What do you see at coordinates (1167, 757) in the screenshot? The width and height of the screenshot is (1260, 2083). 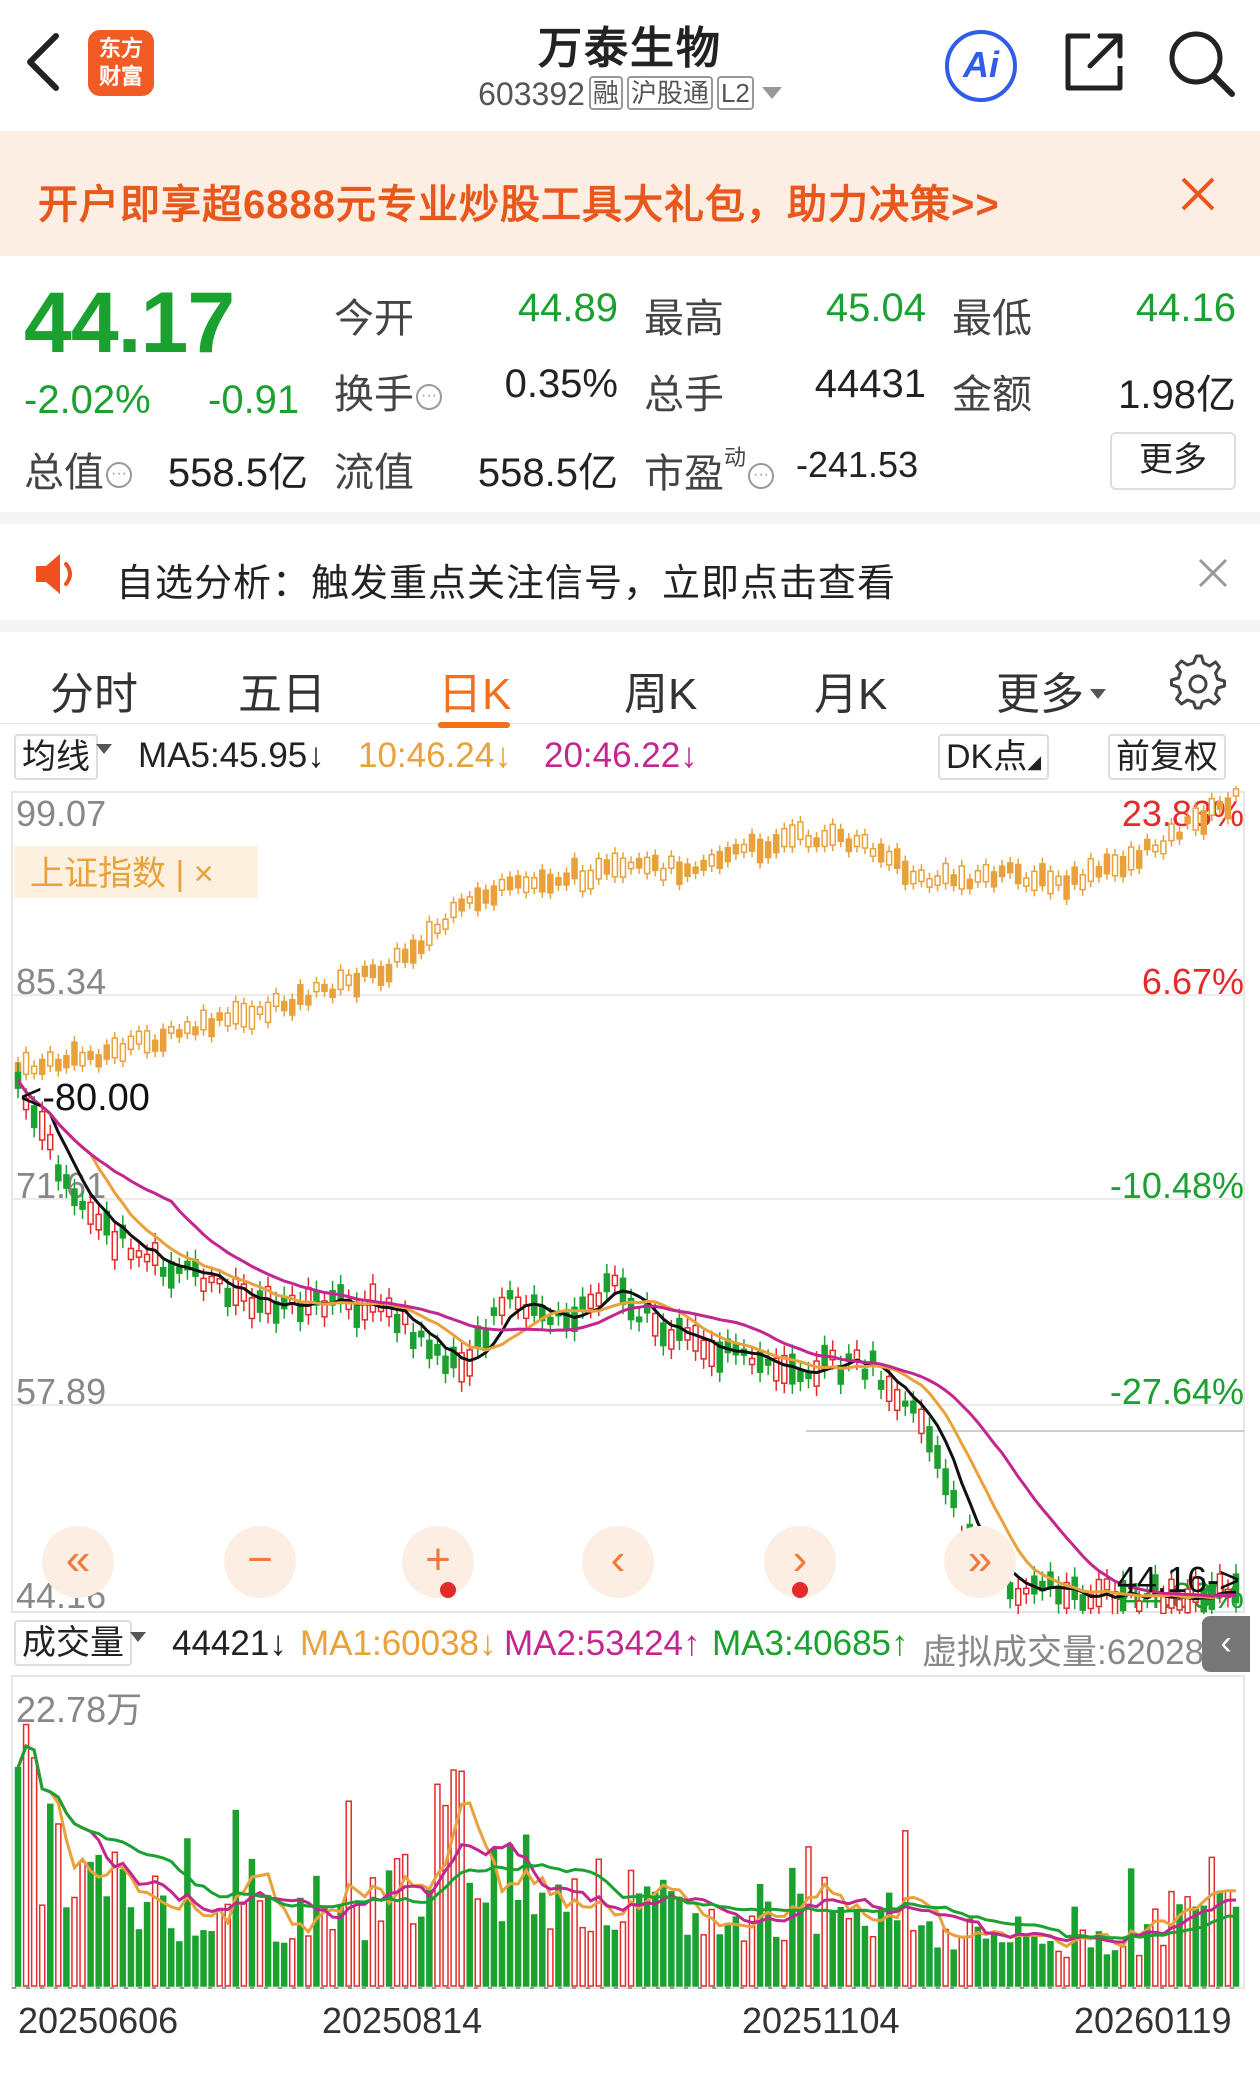 I see `adjust-selector: 前复权` at bounding box center [1167, 757].